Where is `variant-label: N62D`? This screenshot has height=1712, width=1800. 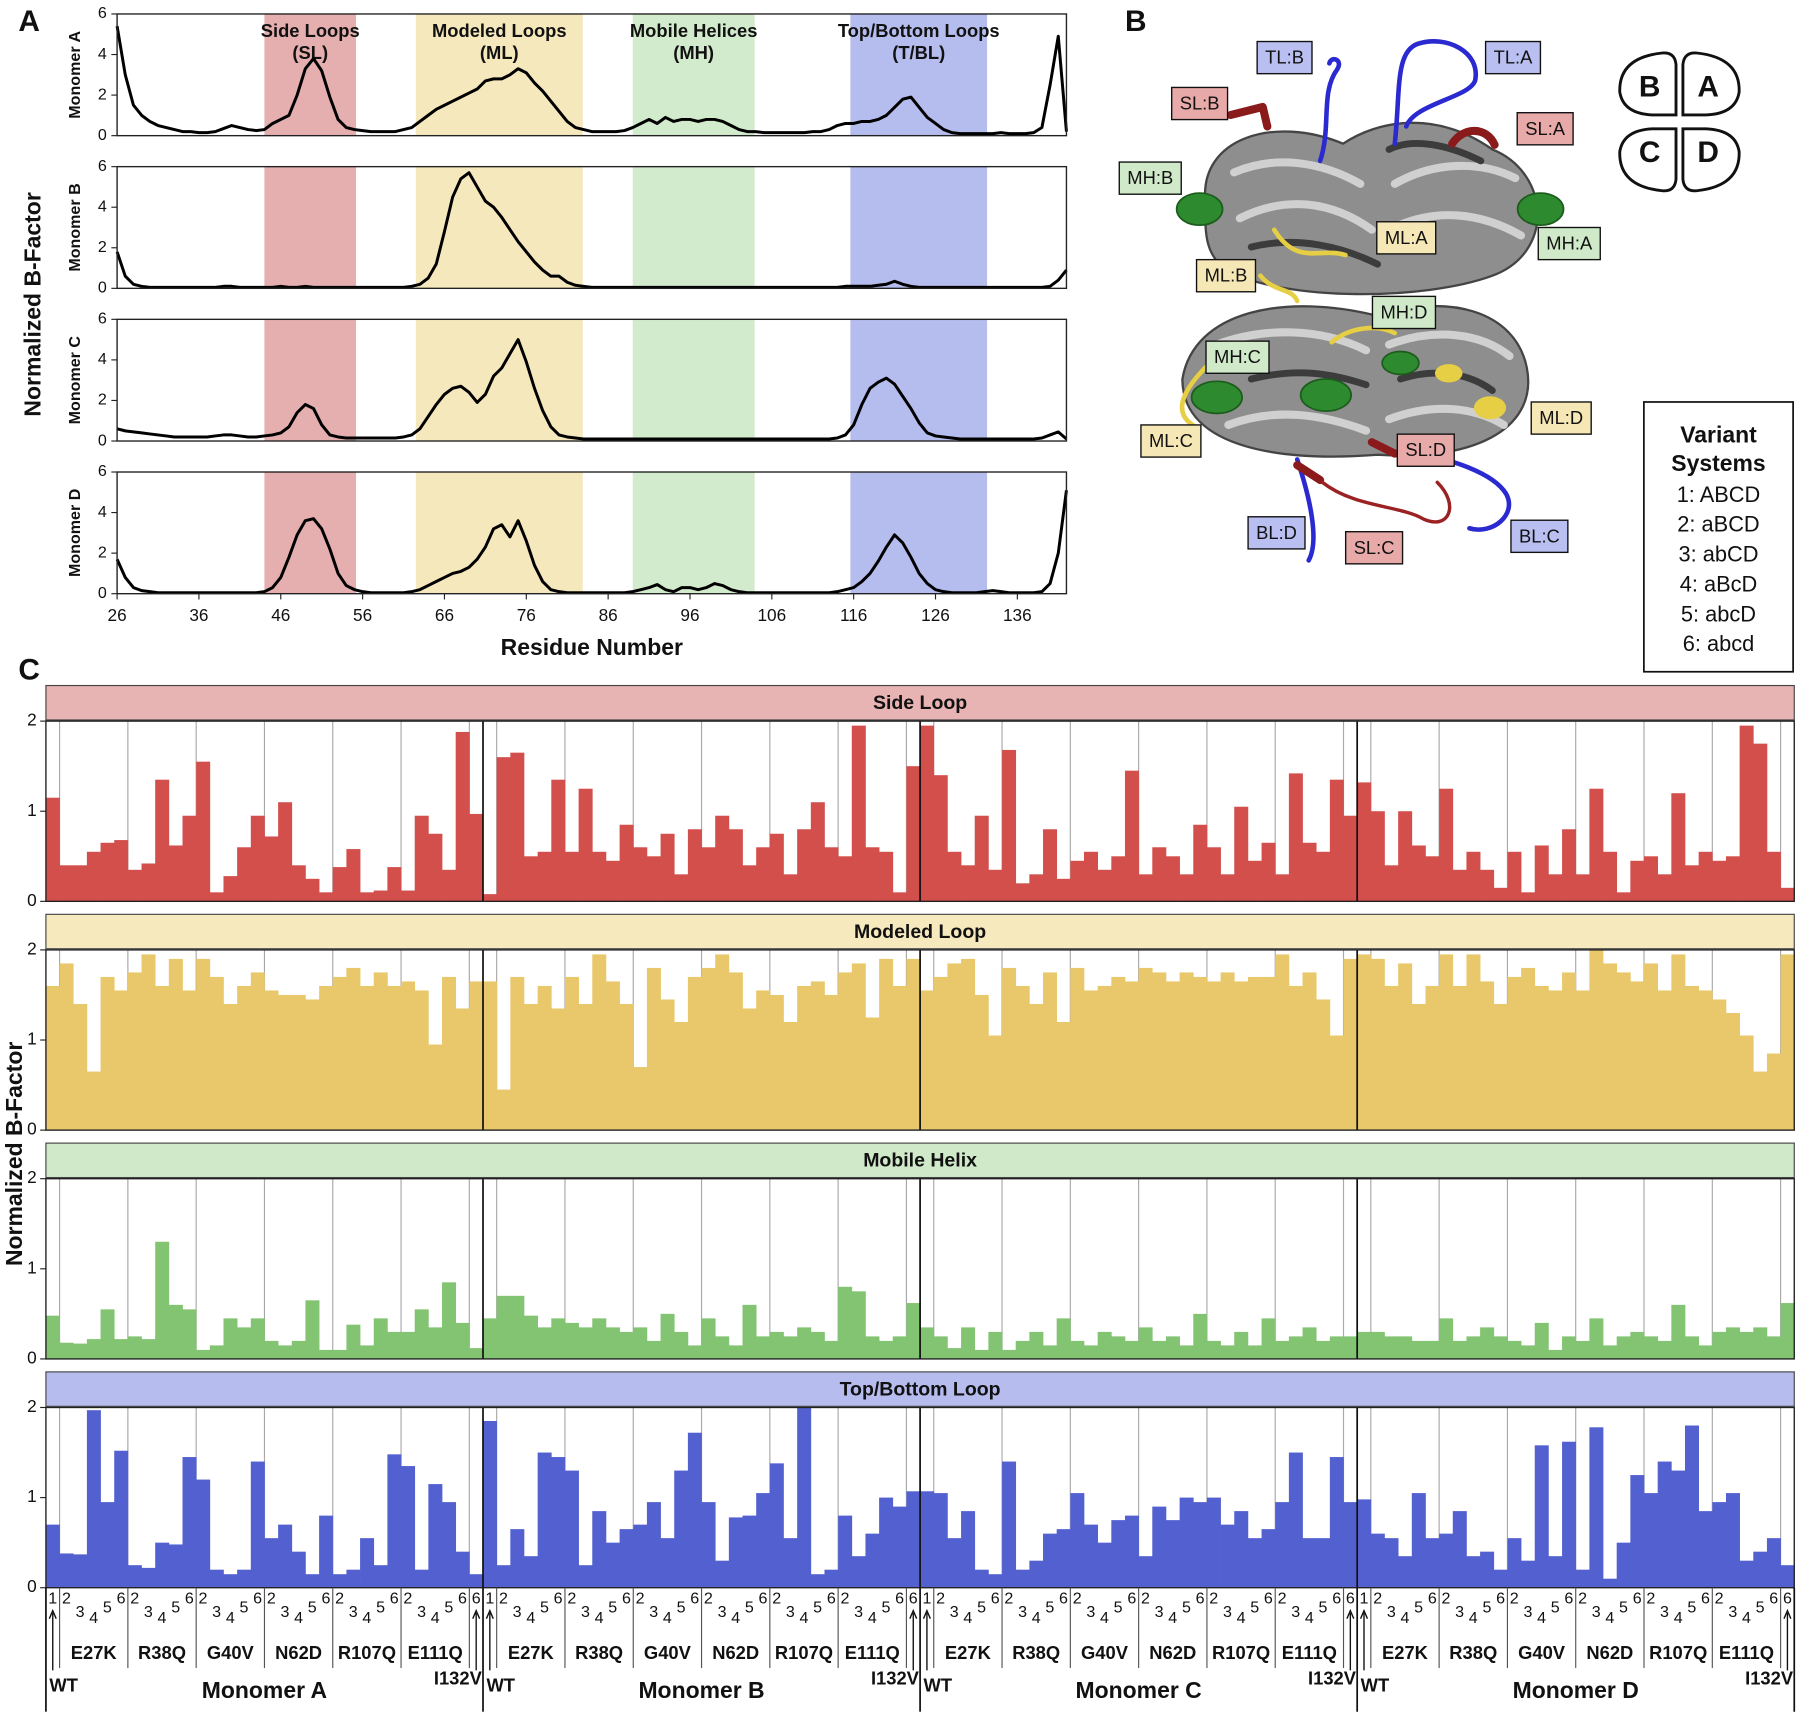 variant-label: N62D is located at coordinates (1609, 1652).